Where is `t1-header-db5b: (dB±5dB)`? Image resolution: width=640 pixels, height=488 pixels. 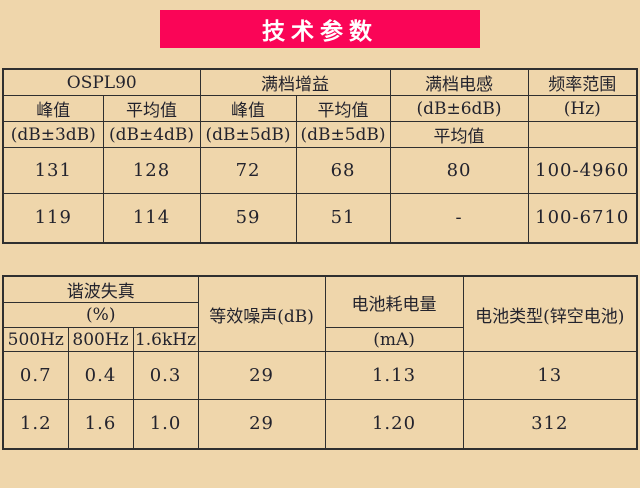
t1-header-db5b: (dB±5dB) is located at coordinates (343, 134).